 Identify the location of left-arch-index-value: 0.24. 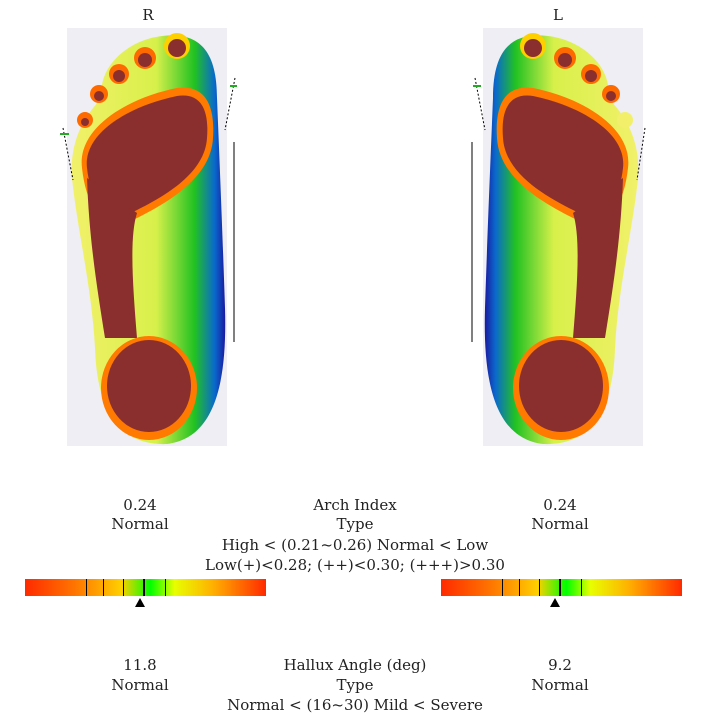
(560, 505).